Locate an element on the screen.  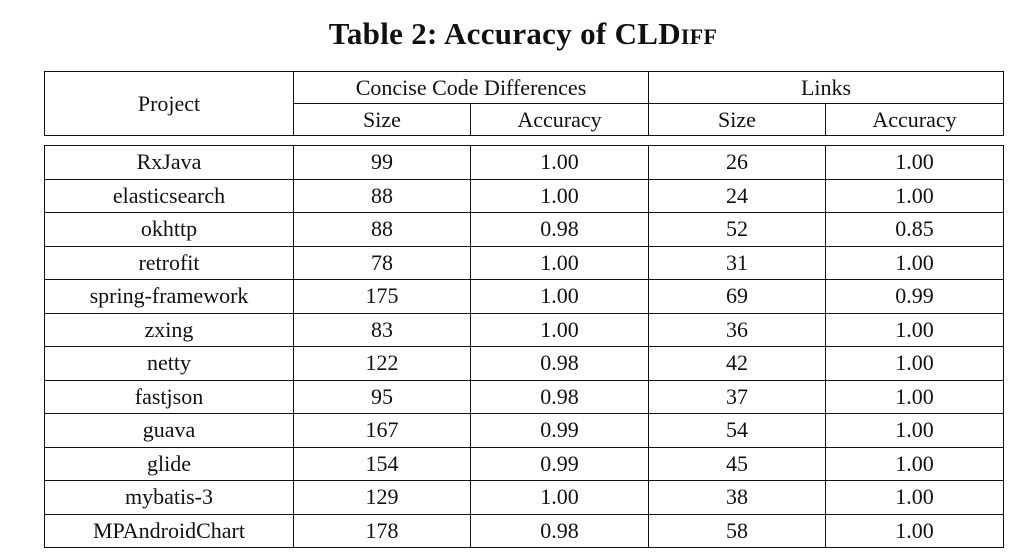
cell-links-size: 54 is located at coordinates (737, 430).